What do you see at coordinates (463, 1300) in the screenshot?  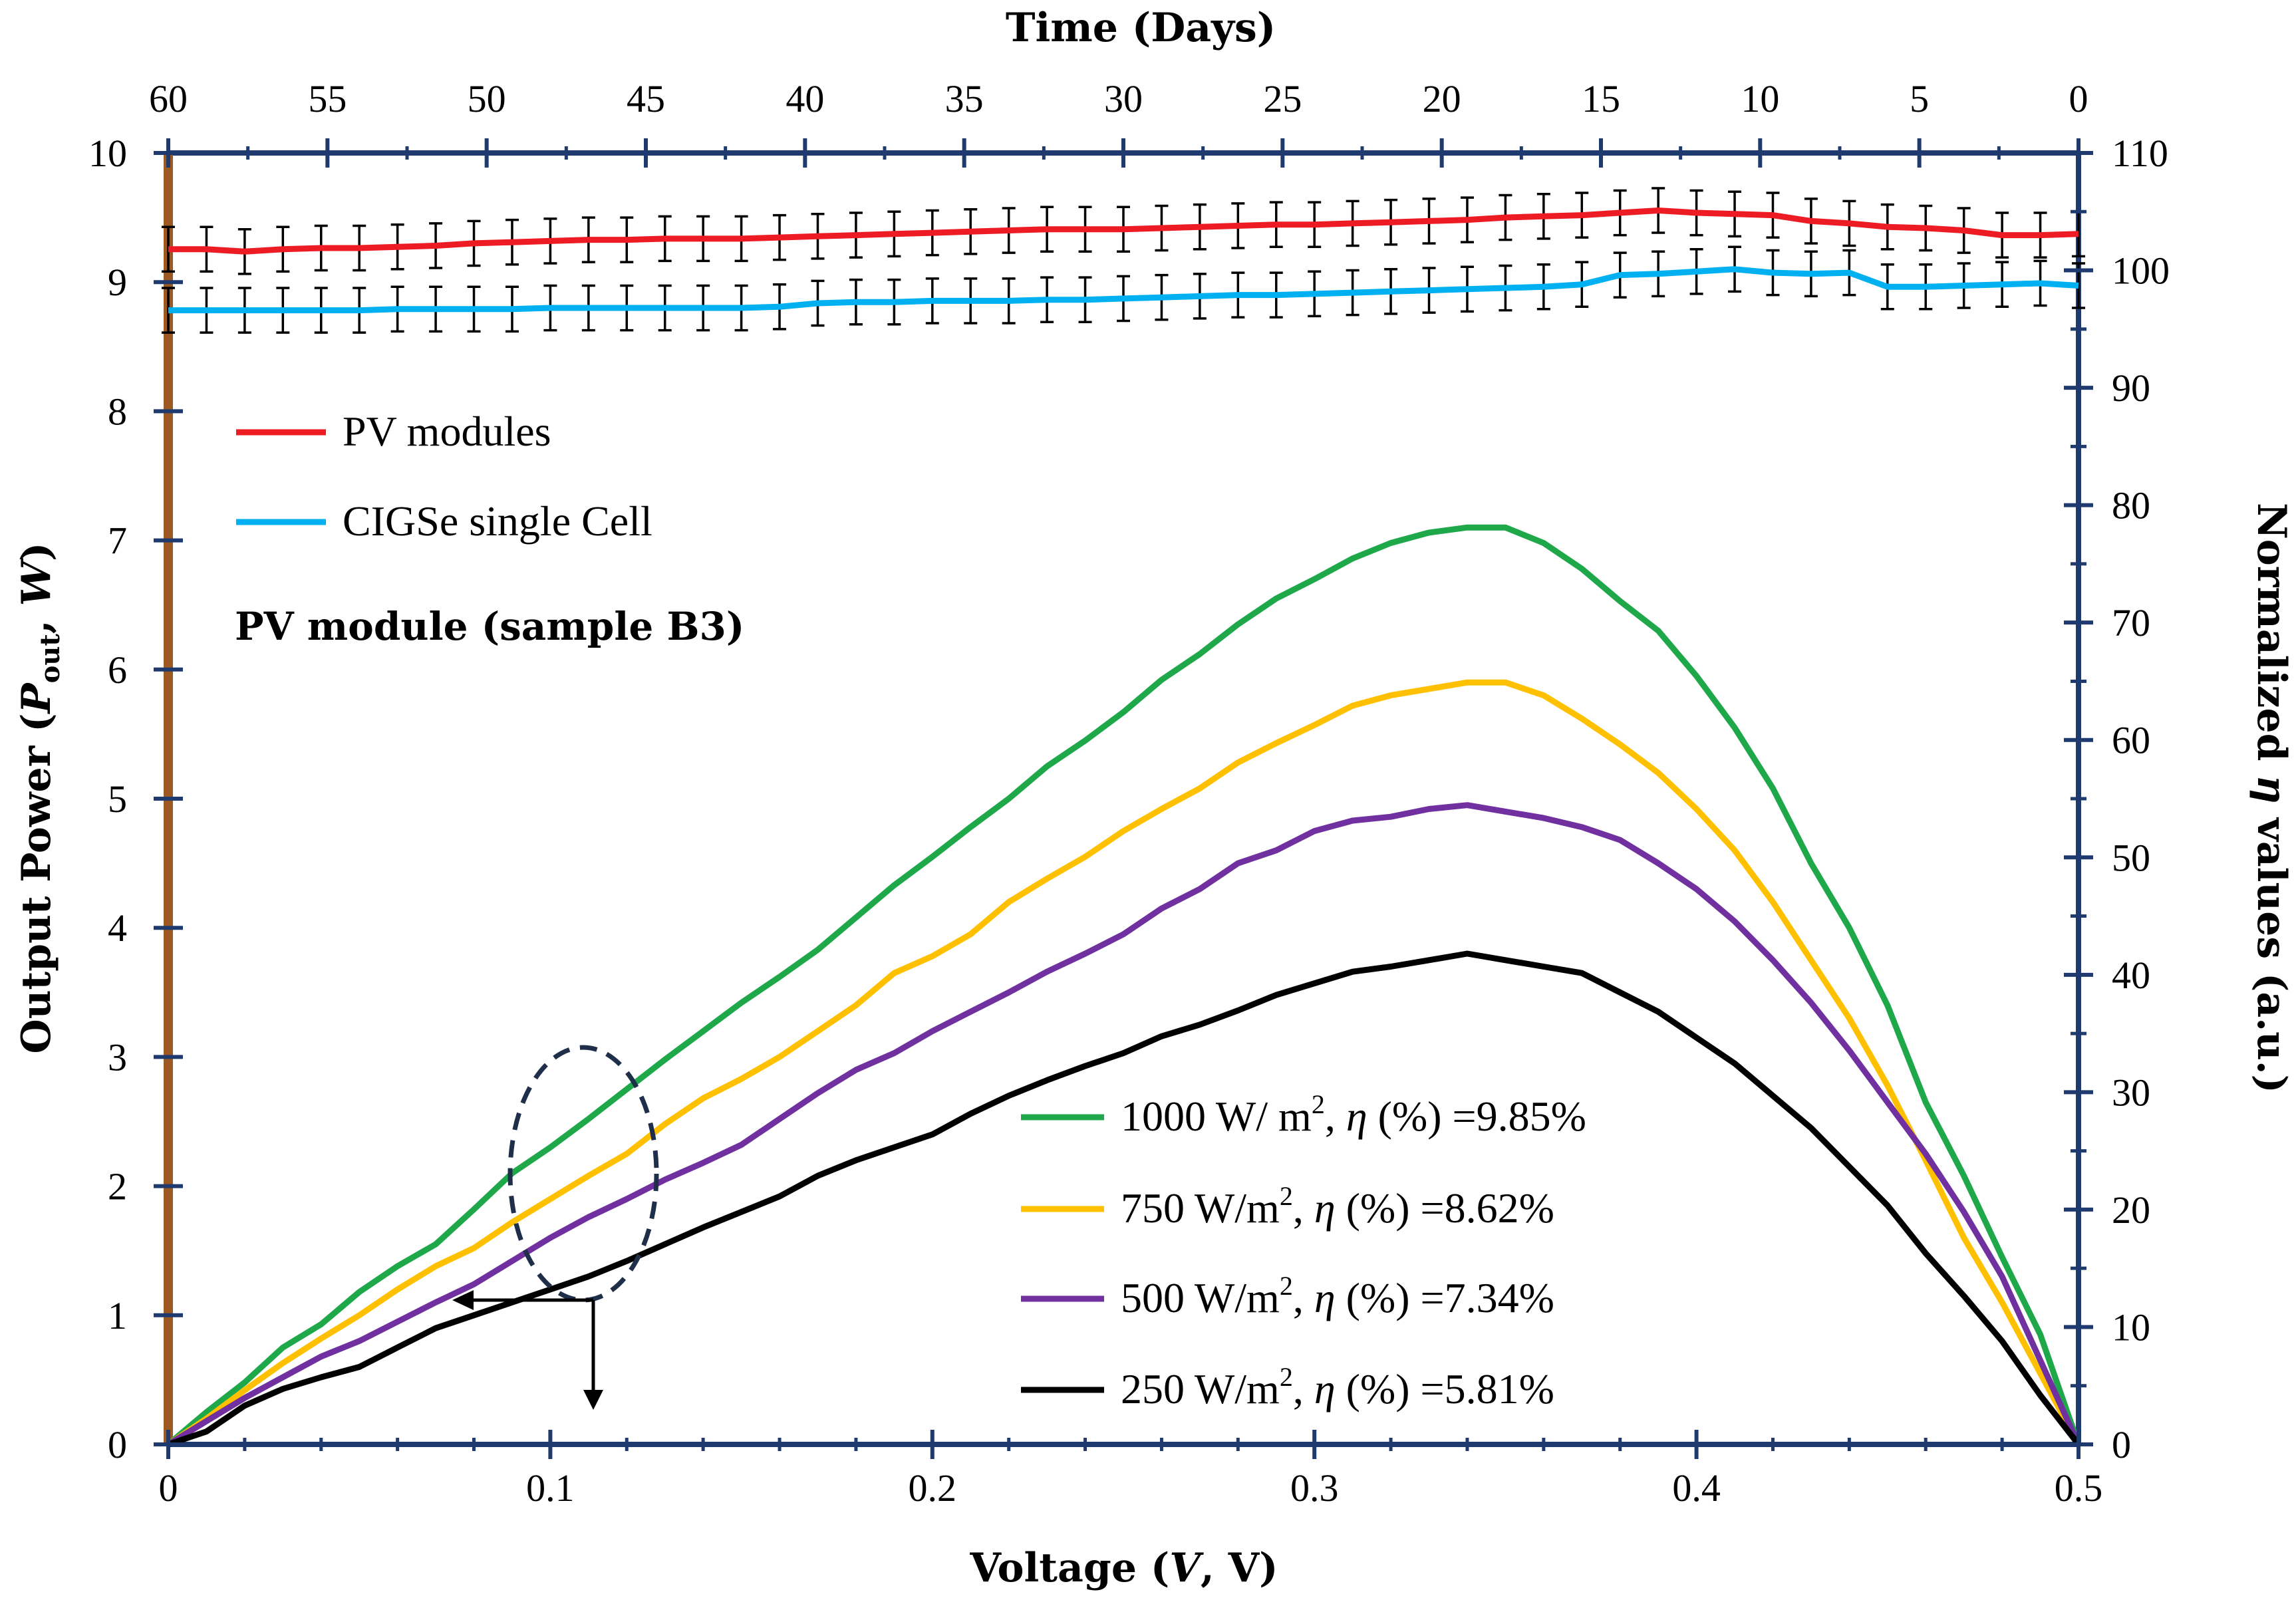 I see `left-arrow-head` at bounding box center [463, 1300].